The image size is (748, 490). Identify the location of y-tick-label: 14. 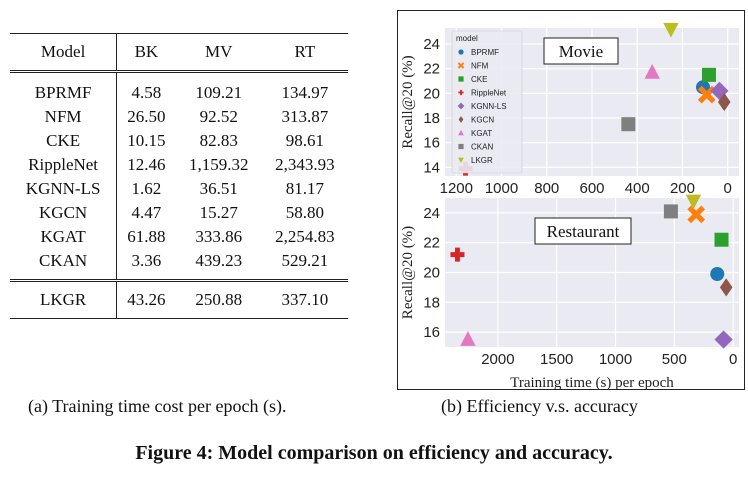
(431, 167).